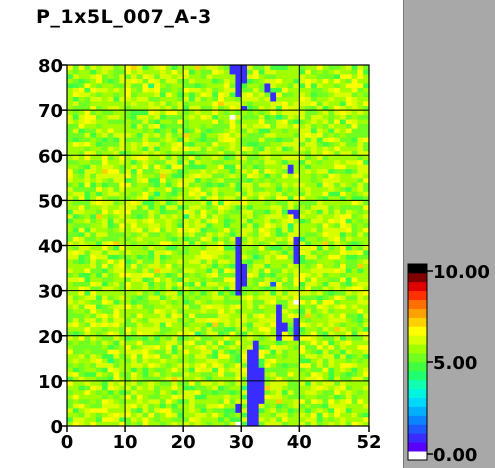 This screenshot has height=468, width=495. What do you see at coordinates (368, 442) in the screenshot?
I see `x-tick-label: 52` at bounding box center [368, 442].